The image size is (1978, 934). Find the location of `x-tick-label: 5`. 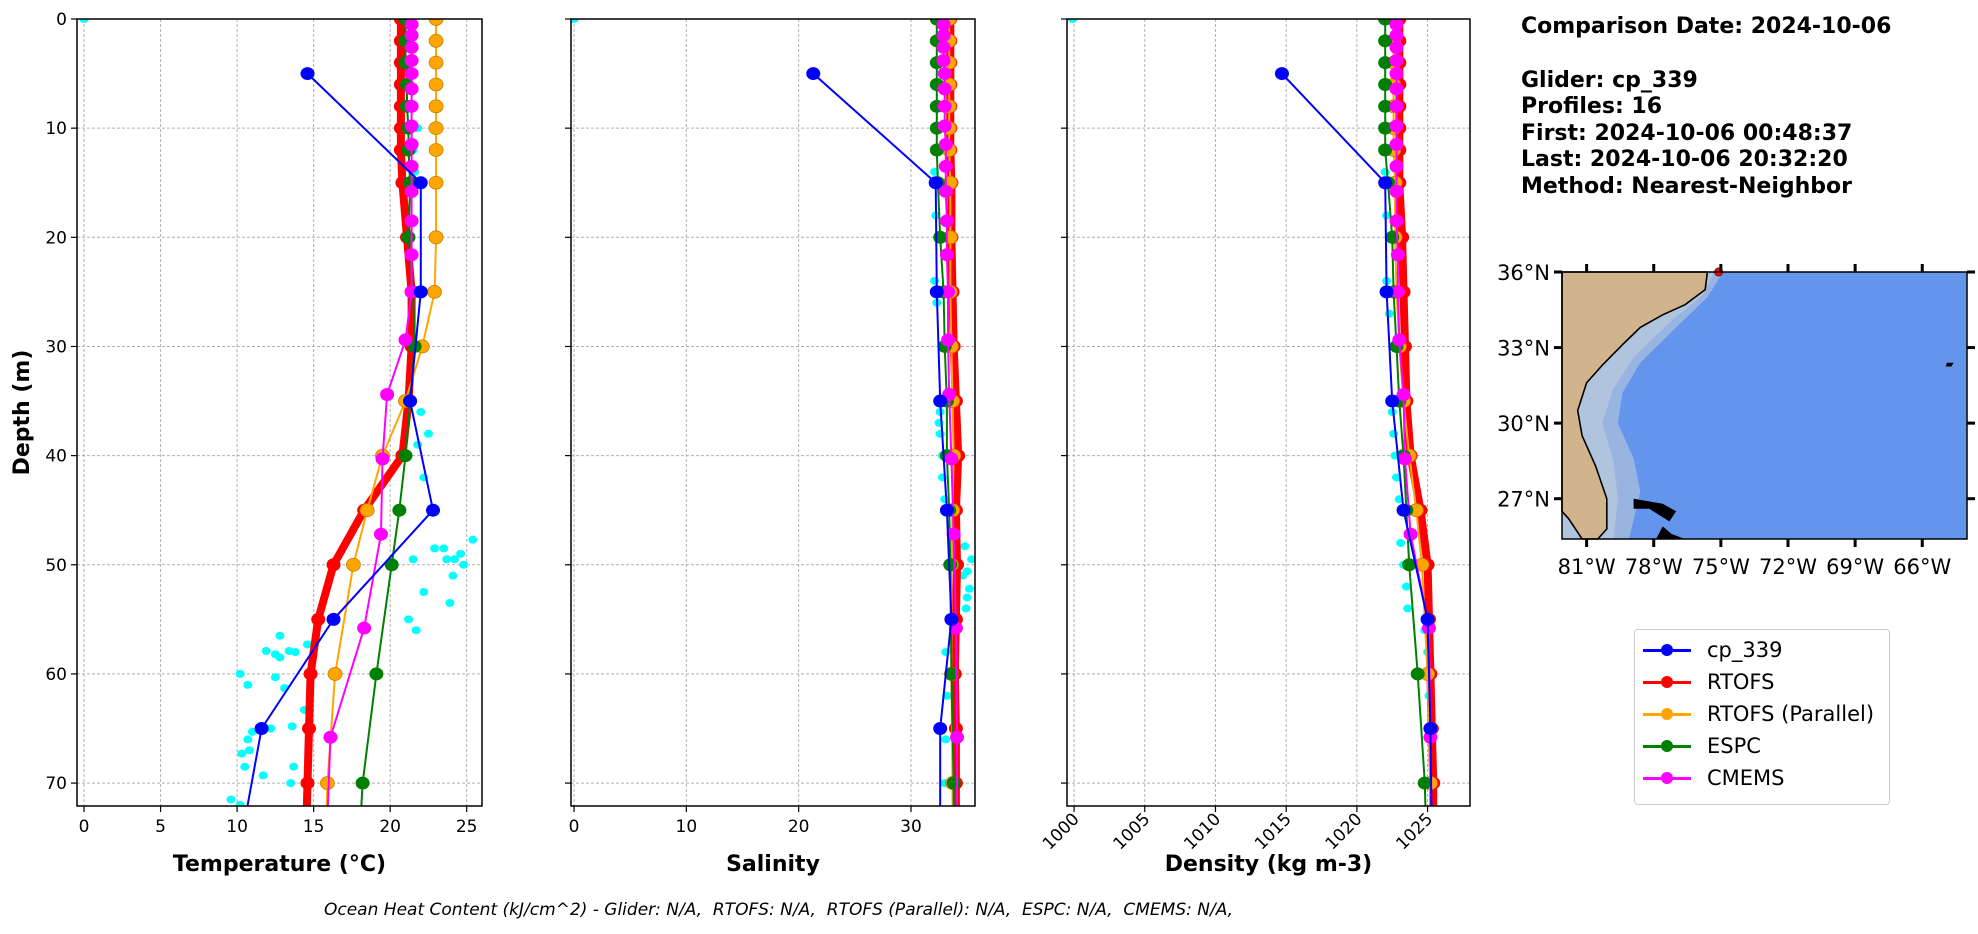

x-tick-label: 5 is located at coordinates (160, 827).